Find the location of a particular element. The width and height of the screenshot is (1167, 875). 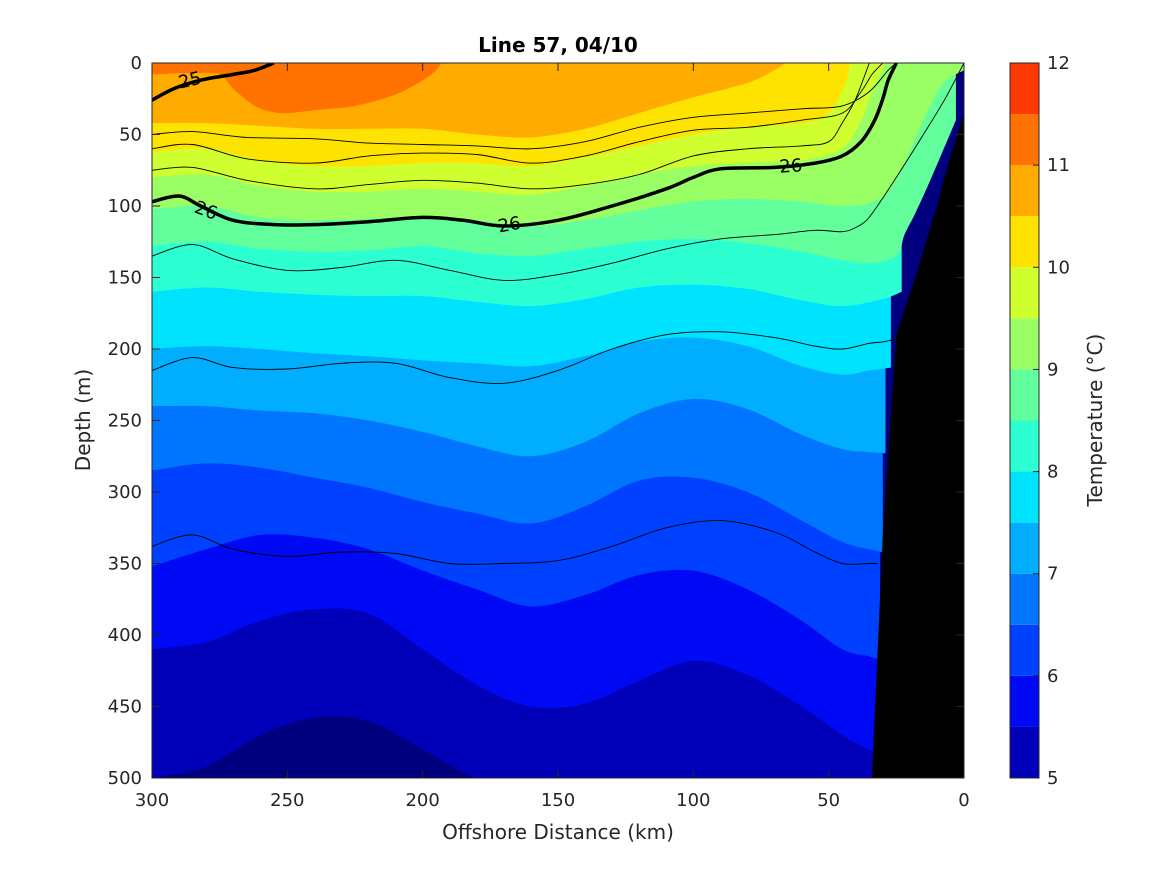

colorbar-tick-label: 6 is located at coordinates (1052, 676).